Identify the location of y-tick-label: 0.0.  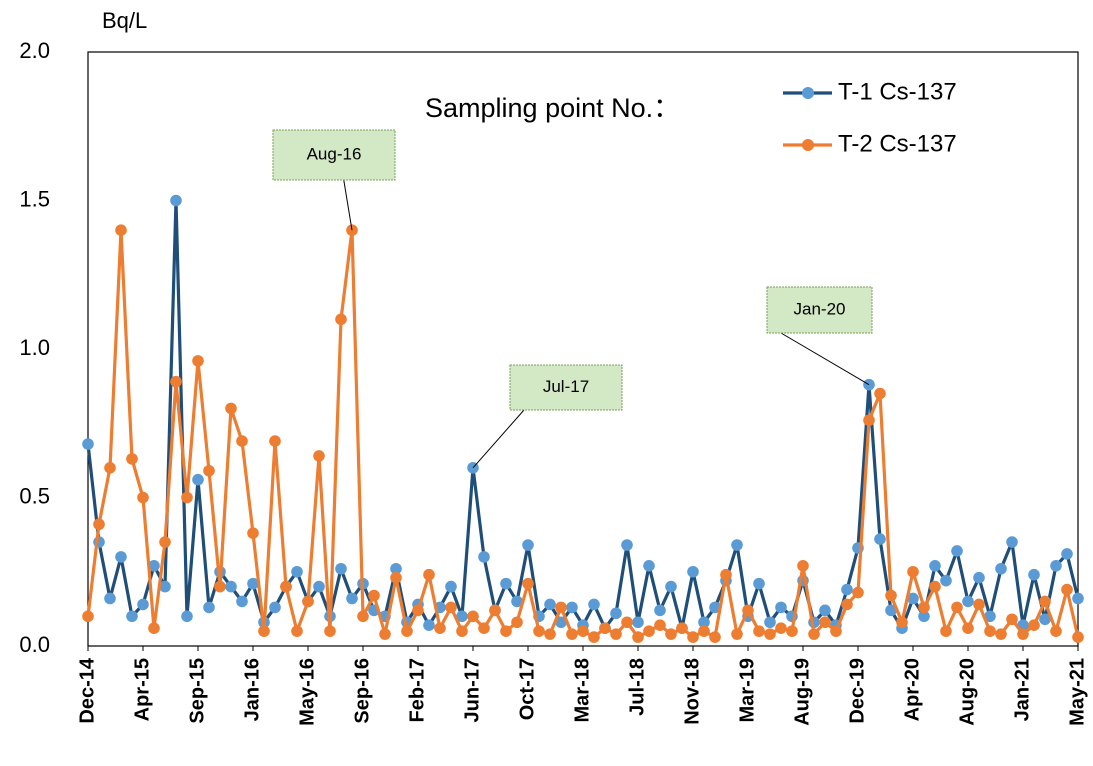
(34, 644).